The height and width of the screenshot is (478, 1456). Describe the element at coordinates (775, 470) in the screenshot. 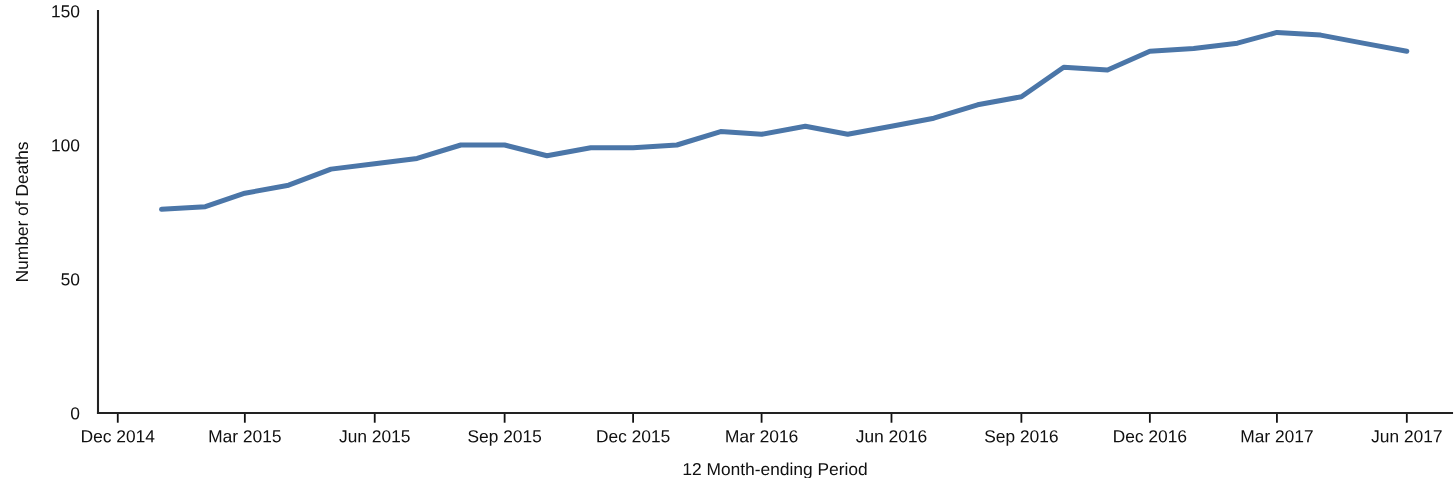

I see `x-axis-title: 12 Month-ending Period` at that location.